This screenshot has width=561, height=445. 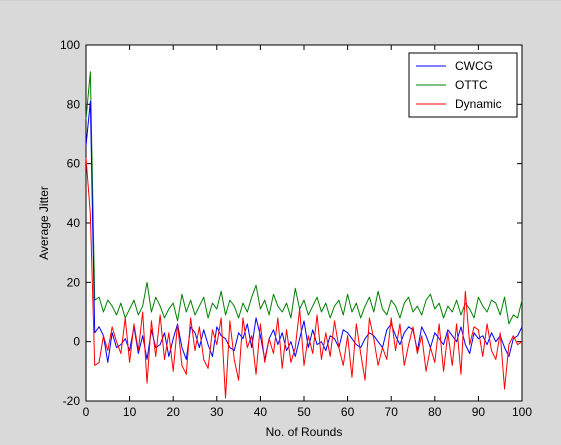 I want to click on y-tick-label: 80, so click(x=74, y=104).